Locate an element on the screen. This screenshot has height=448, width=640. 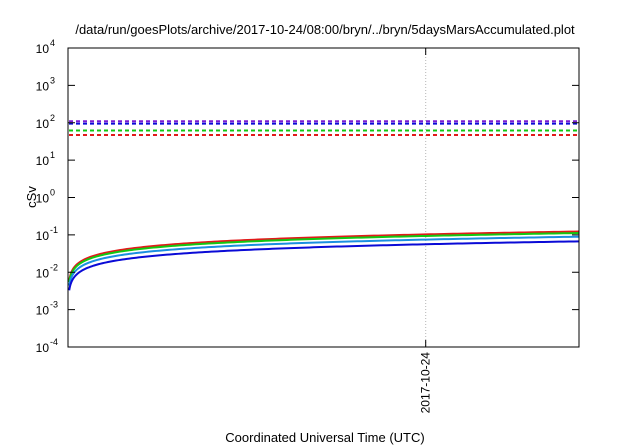
y-tick-exponent: -2 is located at coordinates (54, 267).